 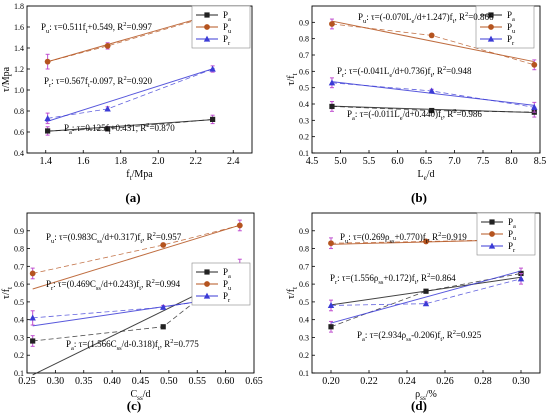 I want to click on panel-d-equation-1: Pu: τ=(0.269ρss+0.770)ft, R2=0.919, so click(x=403, y=238).